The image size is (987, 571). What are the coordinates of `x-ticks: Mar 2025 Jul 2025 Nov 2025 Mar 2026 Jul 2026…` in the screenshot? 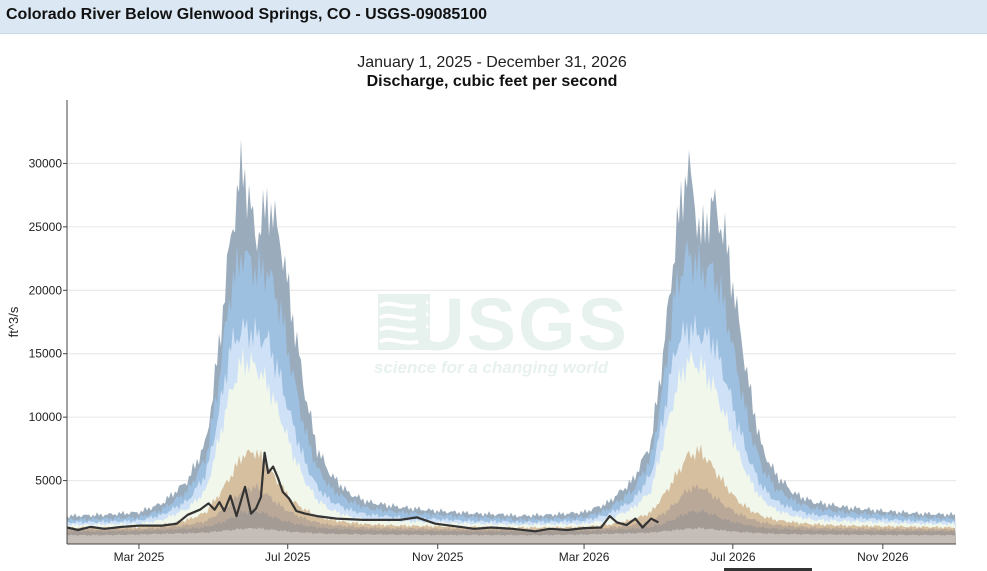 It's located at (511, 554).